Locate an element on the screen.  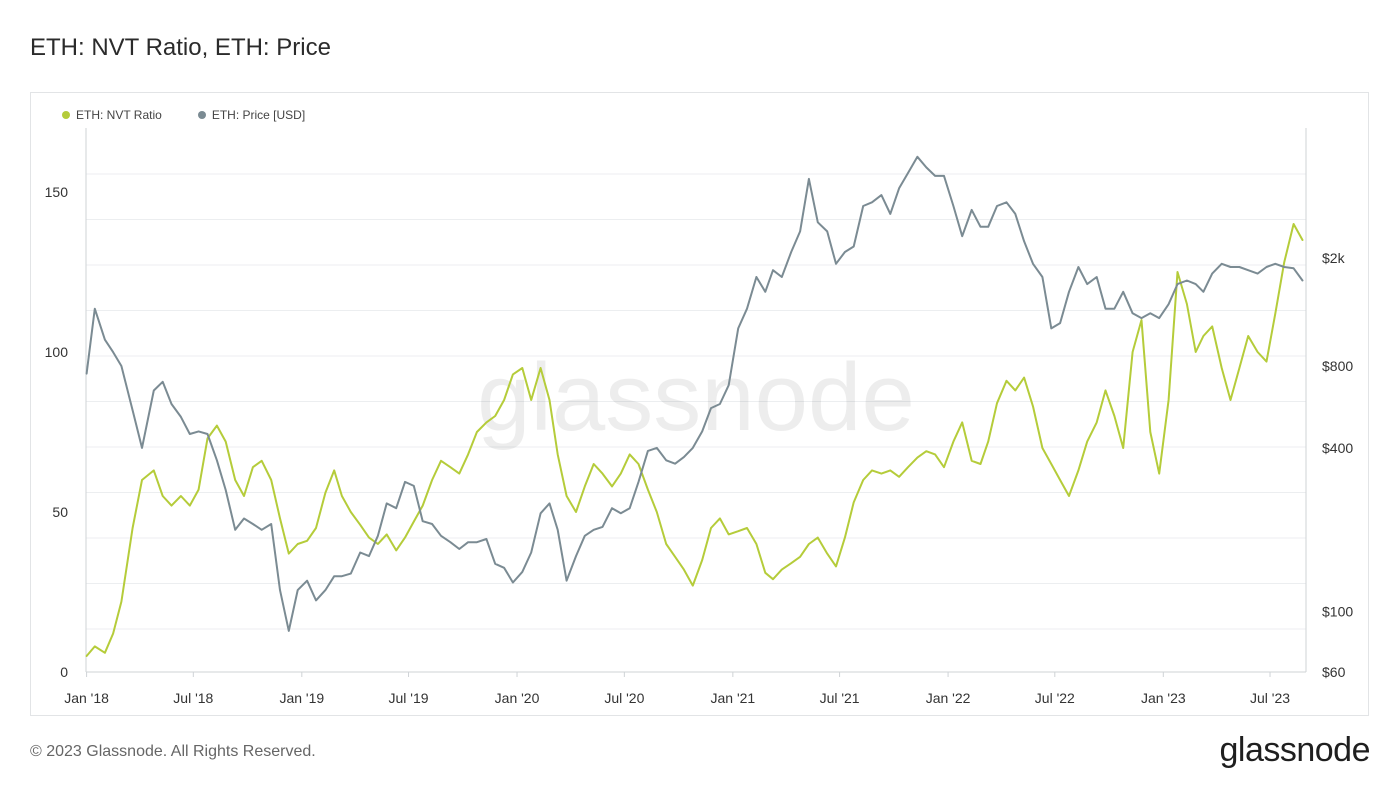
y-left-tick-label: 100 is located at coordinates (57, 352).